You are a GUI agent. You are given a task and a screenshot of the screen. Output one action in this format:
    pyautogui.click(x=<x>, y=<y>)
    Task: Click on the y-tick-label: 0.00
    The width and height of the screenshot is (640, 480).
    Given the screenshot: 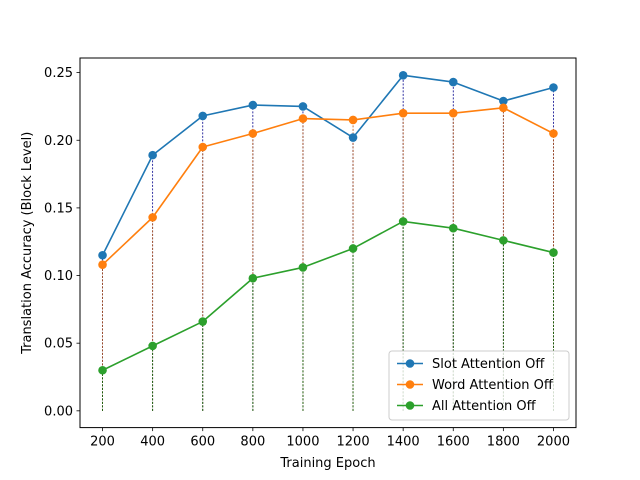 What is the action you would take?
    pyautogui.click(x=58, y=411)
    